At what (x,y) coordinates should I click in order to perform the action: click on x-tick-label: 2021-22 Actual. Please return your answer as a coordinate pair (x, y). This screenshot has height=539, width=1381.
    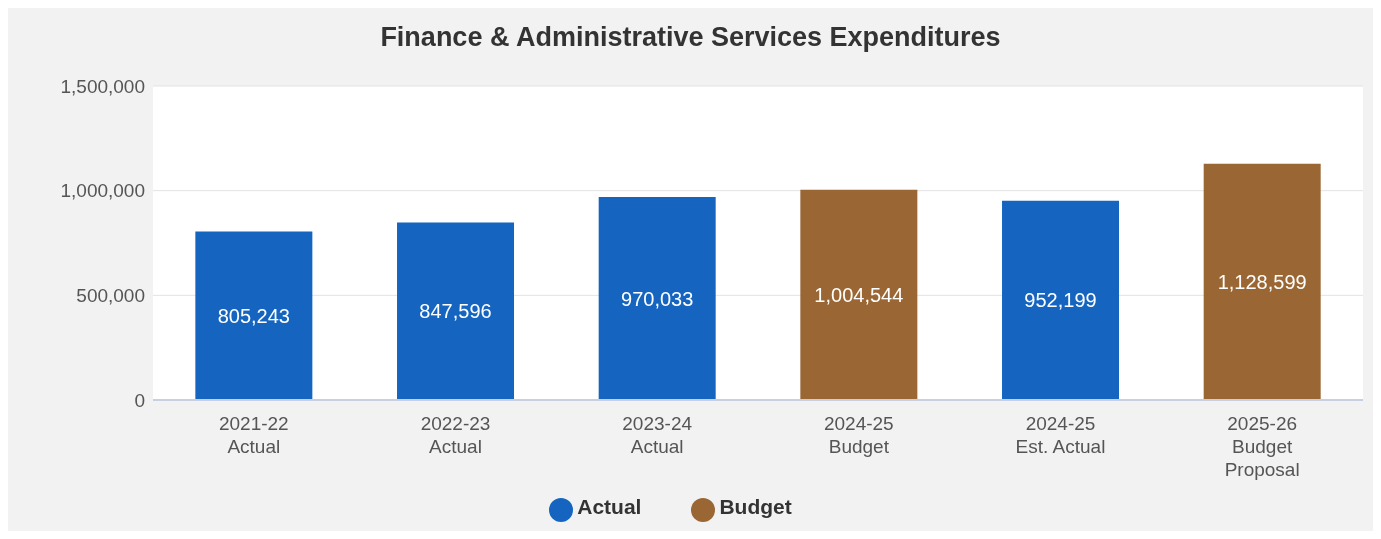
    Looking at the image, I should click on (253, 435).